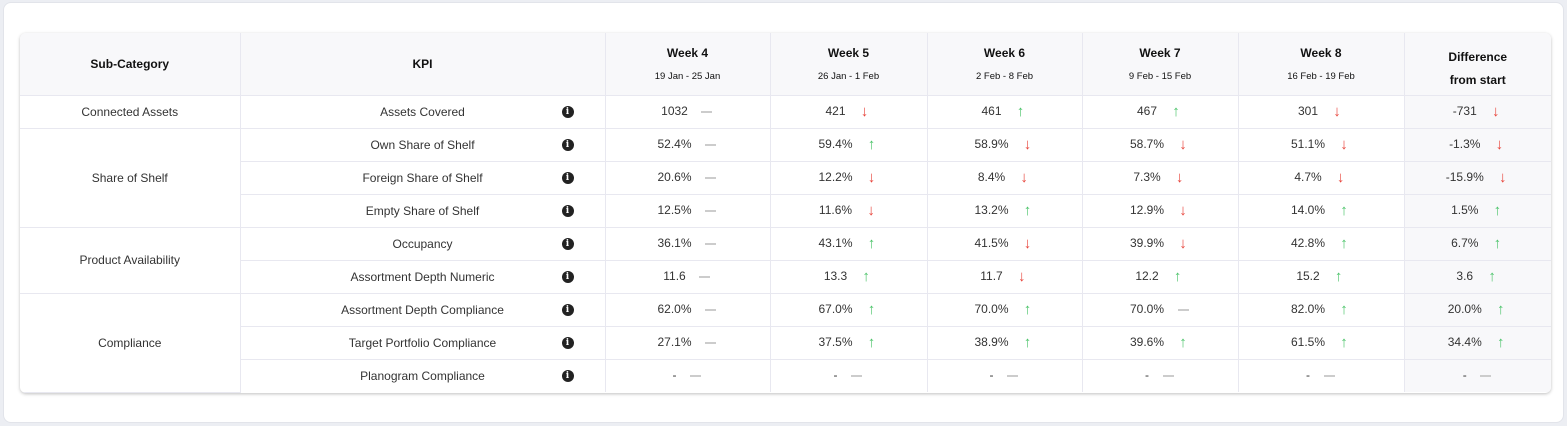 The width and height of the screenshot is (1567, 426). Describe the element at coordinates (422, 309) in the screenshot. I see `kpi-name: Assortment Depth Compliance` at that location.